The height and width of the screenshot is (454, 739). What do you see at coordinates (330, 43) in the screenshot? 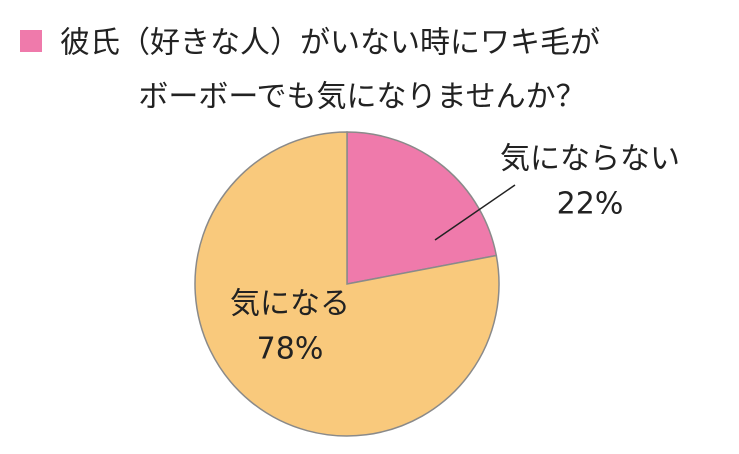
I see `chart-title: 彼氏（好きな人）がいない時にワキ毛が` at bounding box center [330, 43].